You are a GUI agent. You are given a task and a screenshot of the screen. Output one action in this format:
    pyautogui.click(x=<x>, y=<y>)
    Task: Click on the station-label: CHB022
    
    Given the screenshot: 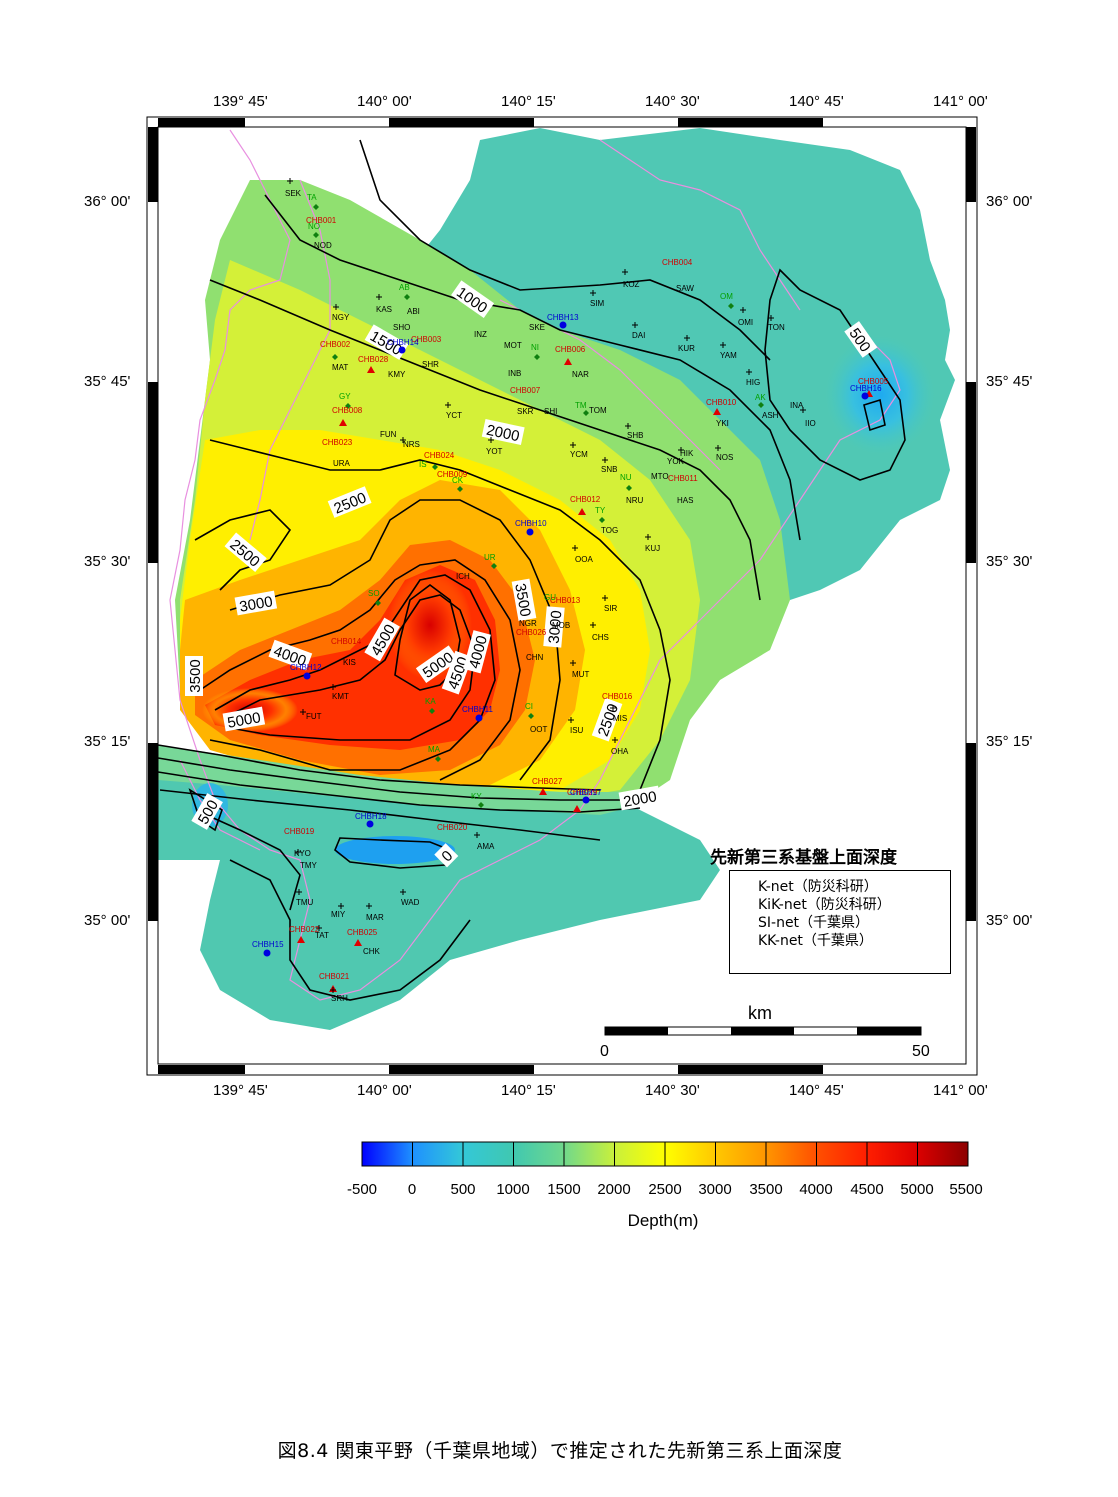 What is the action you would take?
    pyautogui.click(x=304, y=929)
    